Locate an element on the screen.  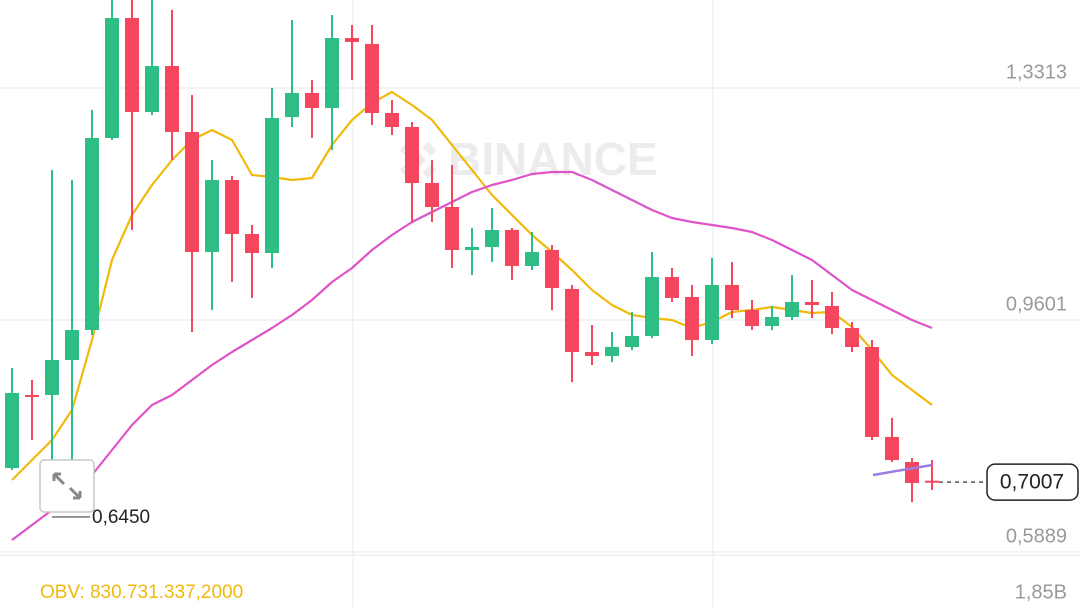
expand-button is located at coordinates (67, 486).